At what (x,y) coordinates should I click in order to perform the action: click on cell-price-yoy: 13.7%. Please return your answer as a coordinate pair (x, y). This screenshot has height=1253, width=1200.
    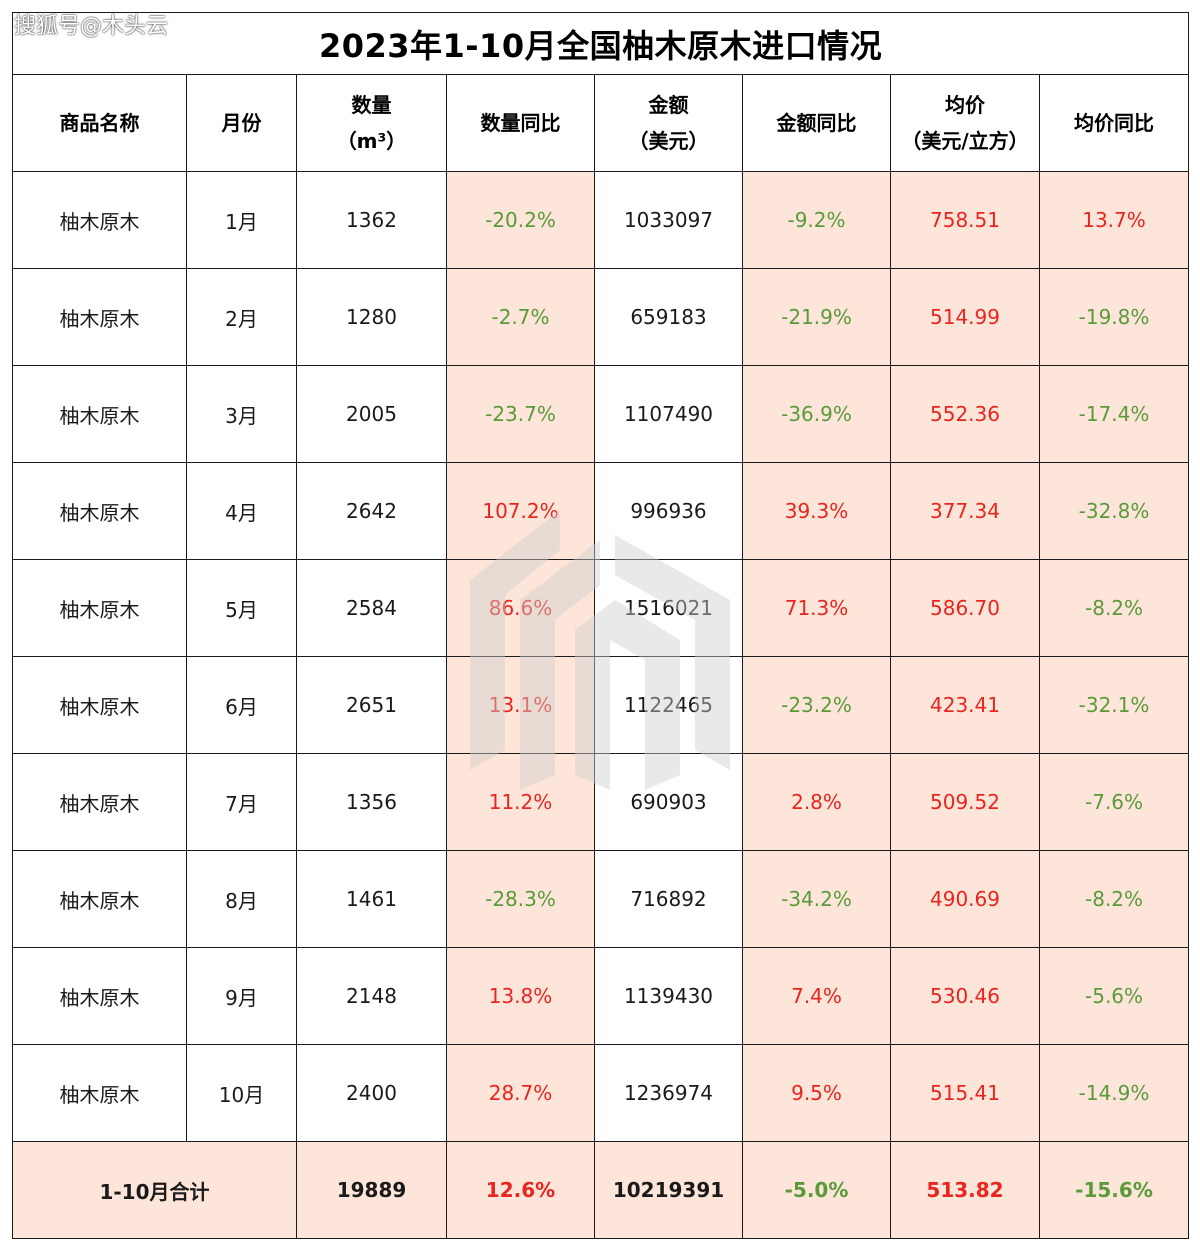
    Looking at the image, I should click on (1114, 220).